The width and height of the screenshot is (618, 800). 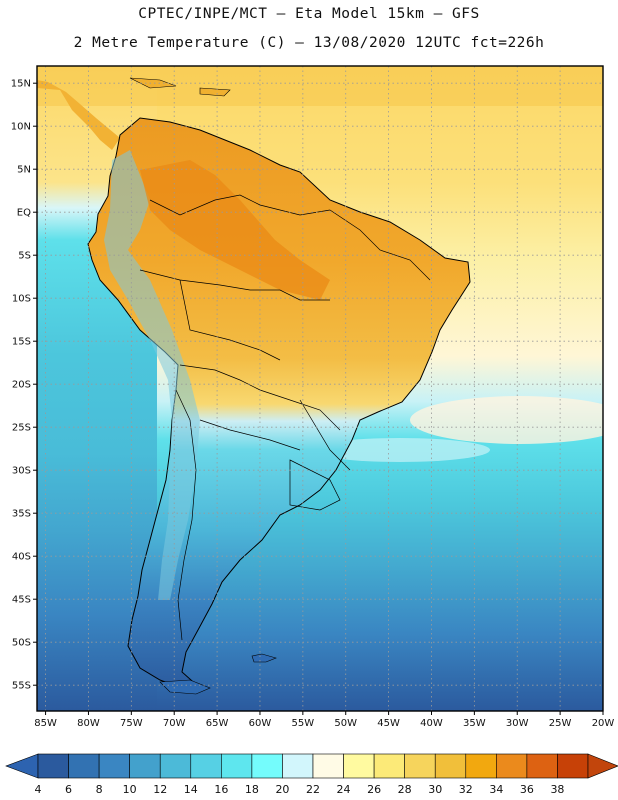 What do you see at coordinates (309, 14) in the screenshot?
I see `map-title-line-1: CPTEC/INPE/MCT — Eta Model 15km — GFS` at bounding box center [309, 14].